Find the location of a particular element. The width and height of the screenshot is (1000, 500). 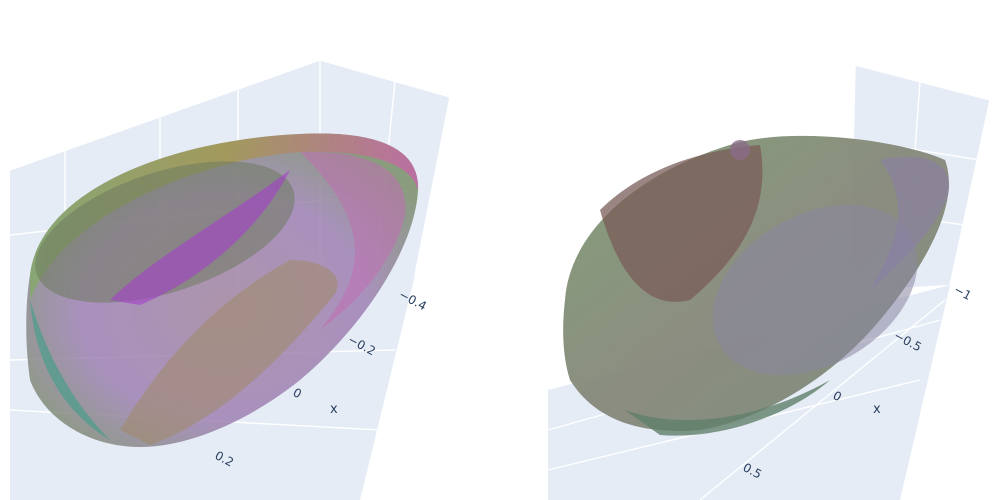

left-x-axis-title: x is located at coordinates (334, 409).